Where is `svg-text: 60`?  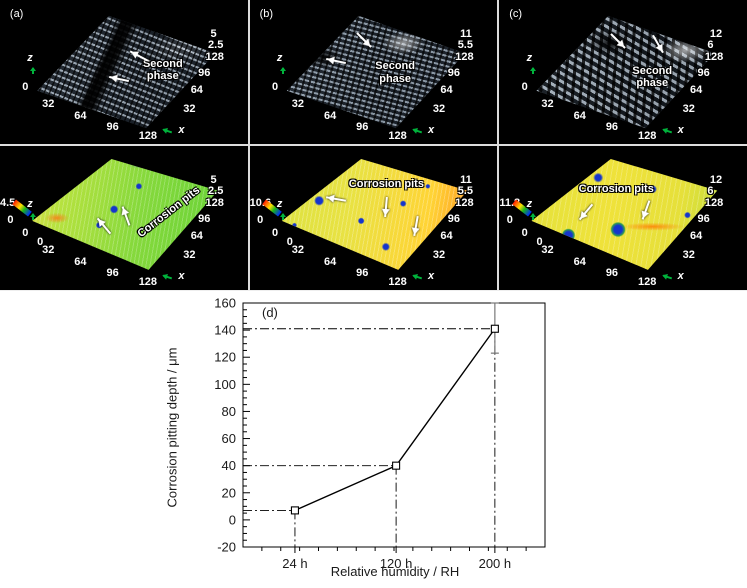 svg-text: 60 is located at coordinates (229, 438).